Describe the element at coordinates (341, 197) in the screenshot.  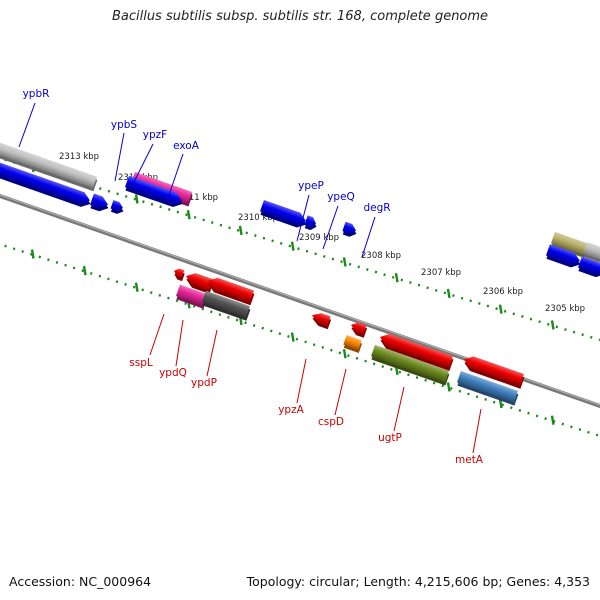
I see `gene-label-ypeQ: ypeQ` at that location.